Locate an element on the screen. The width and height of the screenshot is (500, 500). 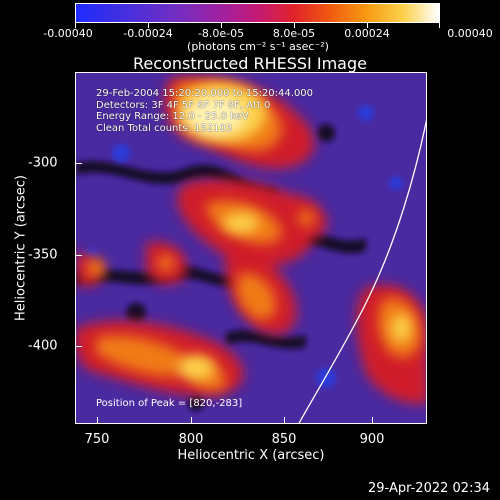
plot-title: Reconstructed RHESSI Image is located at coordinates (250, 63).